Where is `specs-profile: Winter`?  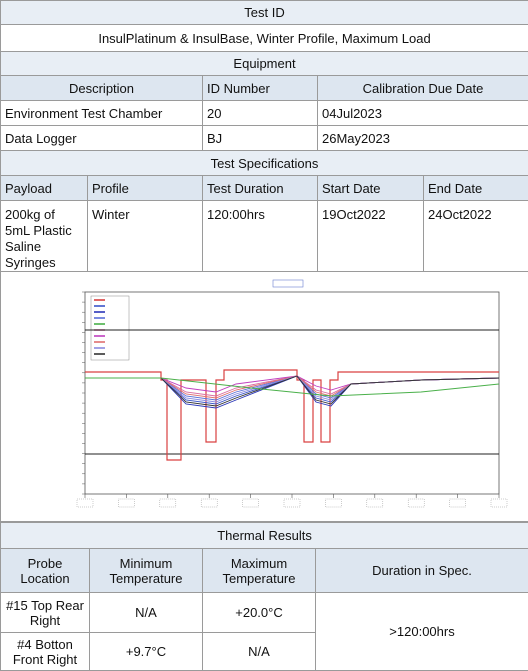
specs-profile: Winter is located at coordinates (145, 236).